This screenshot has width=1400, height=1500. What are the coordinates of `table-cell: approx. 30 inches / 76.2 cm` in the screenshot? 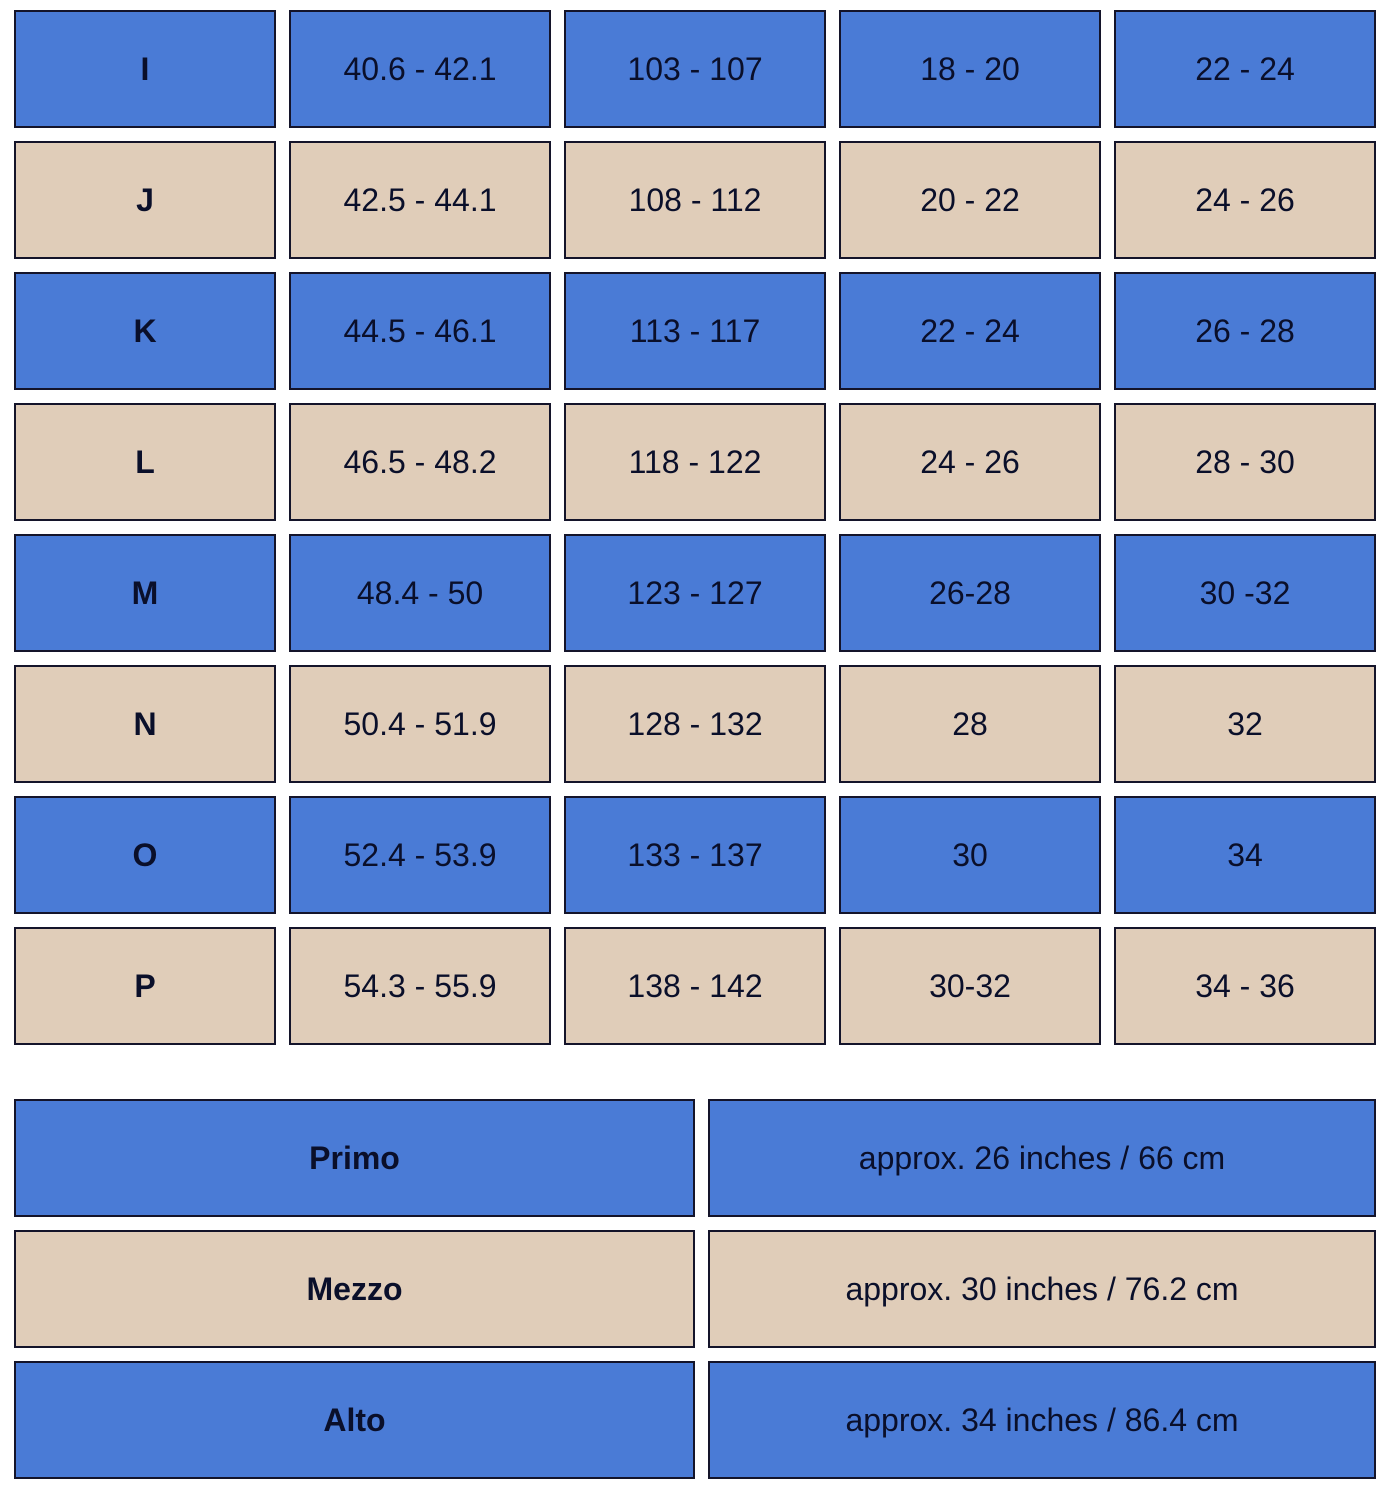 It's located at (1042, 1289).